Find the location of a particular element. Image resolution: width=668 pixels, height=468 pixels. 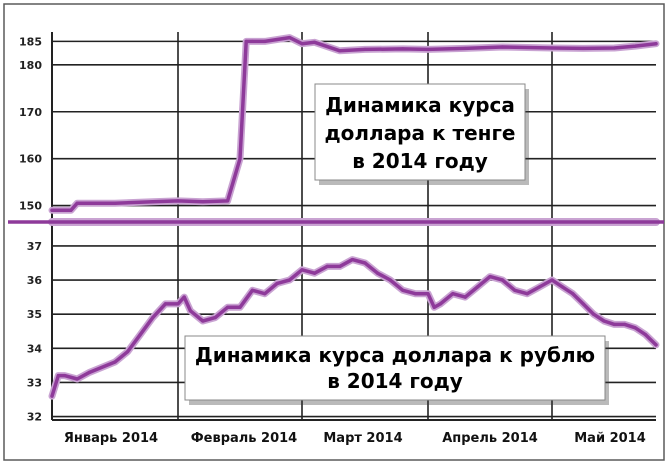

x-tick-label: Май 2014 is located at coordinates (610, 438).